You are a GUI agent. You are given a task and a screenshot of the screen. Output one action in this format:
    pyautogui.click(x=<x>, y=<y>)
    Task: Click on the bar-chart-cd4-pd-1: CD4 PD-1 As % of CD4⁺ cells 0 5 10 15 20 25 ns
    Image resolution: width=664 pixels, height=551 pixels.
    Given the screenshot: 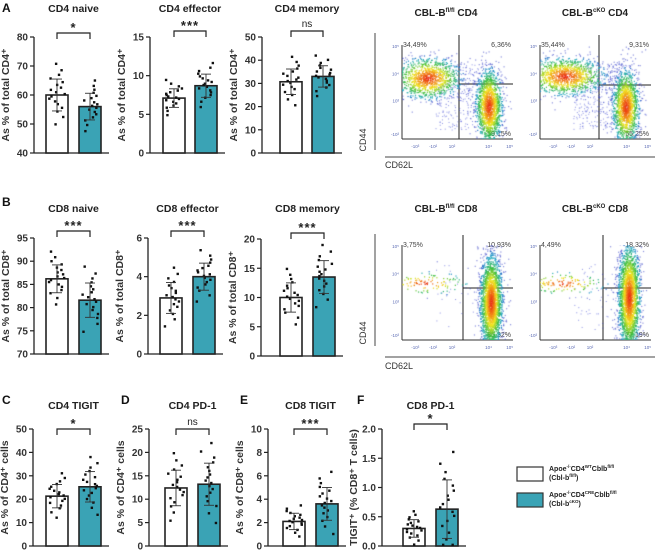 What is the action you would take?
    pyautogui.click(x=171, y=475)
    